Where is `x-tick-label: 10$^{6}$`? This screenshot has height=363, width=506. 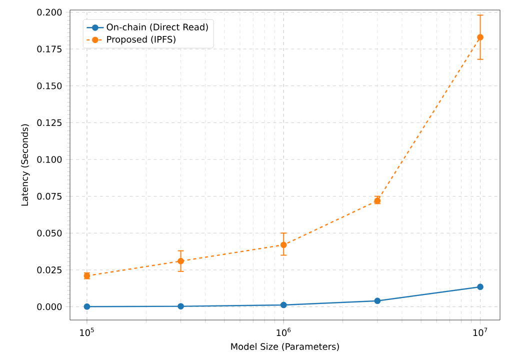 x-tick-label: 10$^{6}$ is located at coordinates (283, 332).